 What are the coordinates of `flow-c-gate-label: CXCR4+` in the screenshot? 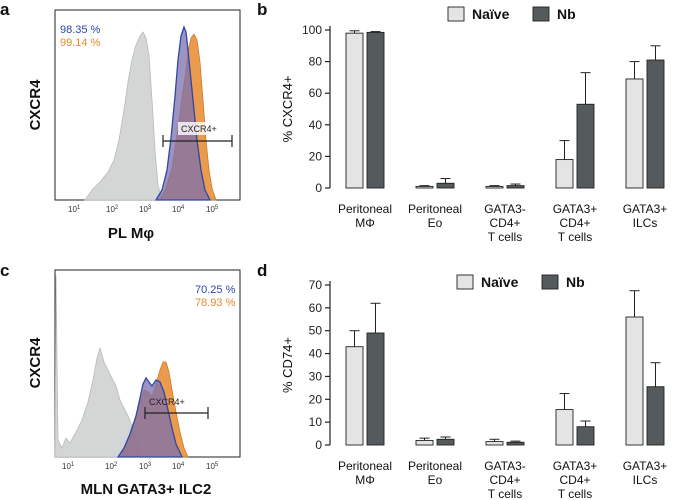 It's located at (167, 402).